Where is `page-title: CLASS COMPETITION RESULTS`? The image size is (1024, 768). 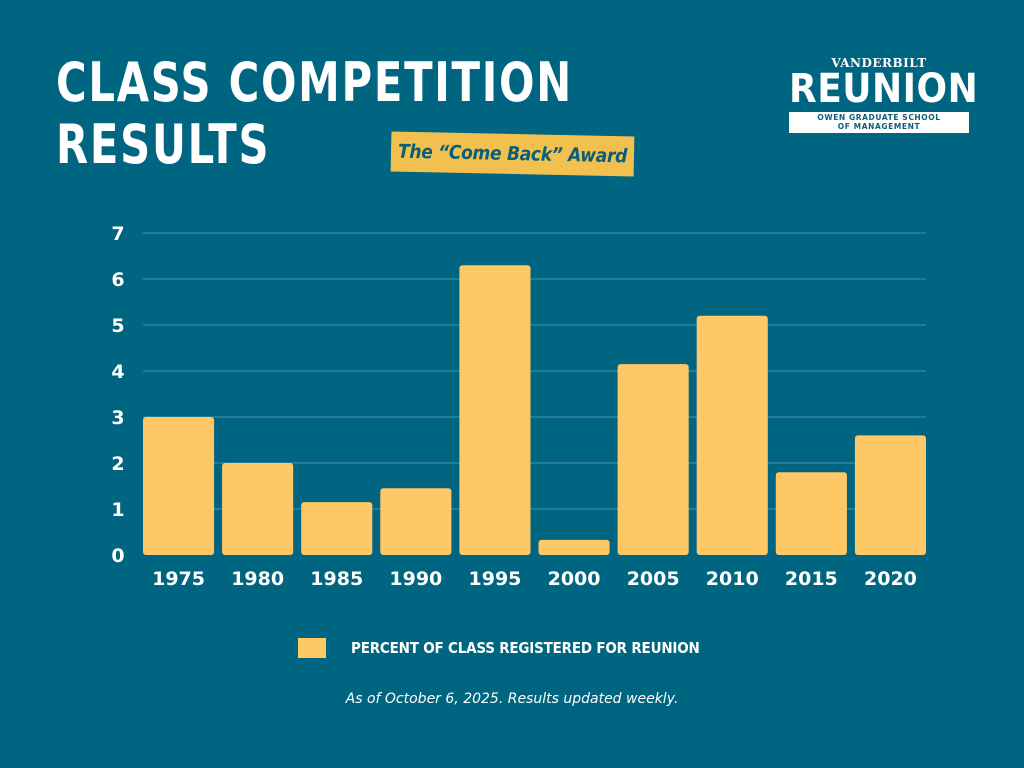 page-title: CLASS COMPETITION RESULTS is located at coordinates (314, 114).